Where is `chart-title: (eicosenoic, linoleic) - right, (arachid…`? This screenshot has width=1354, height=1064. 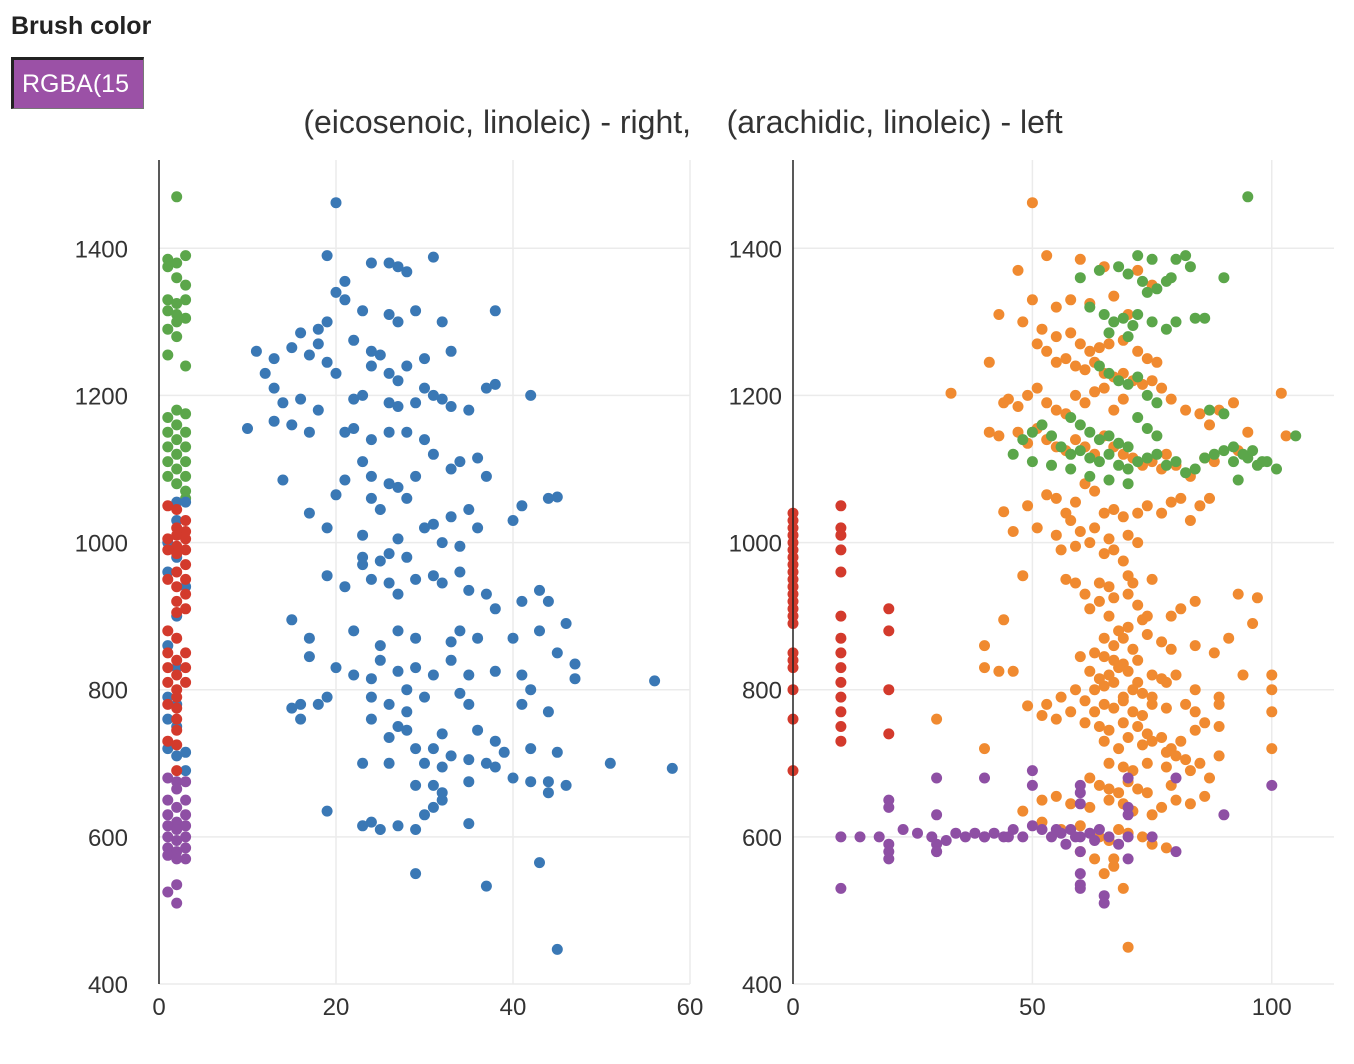 chart-title: (eicosenoic, linoleic) - right, (arachid… is located at coordinates (682, 122).